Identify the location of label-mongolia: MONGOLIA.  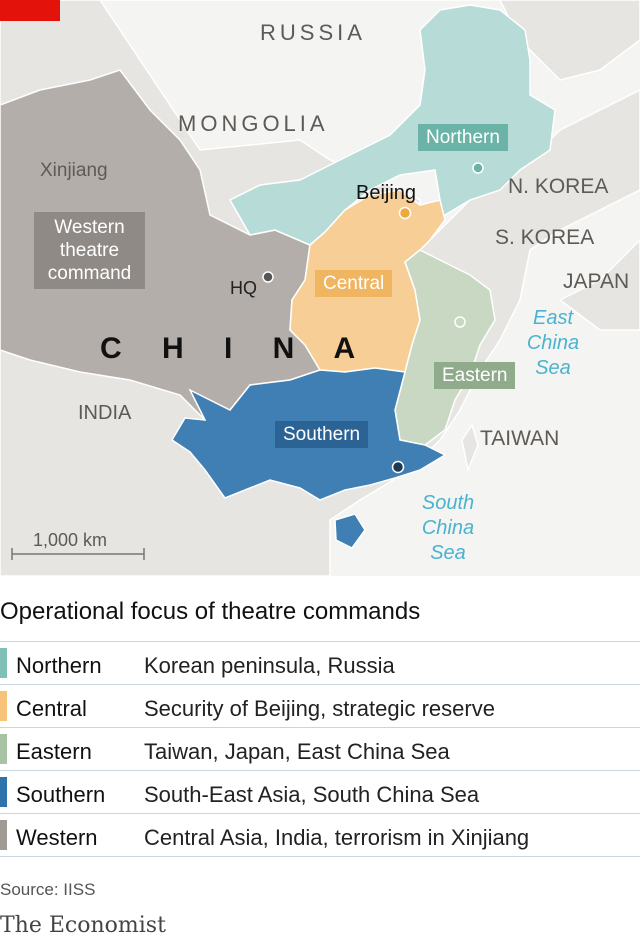
(253, 123).